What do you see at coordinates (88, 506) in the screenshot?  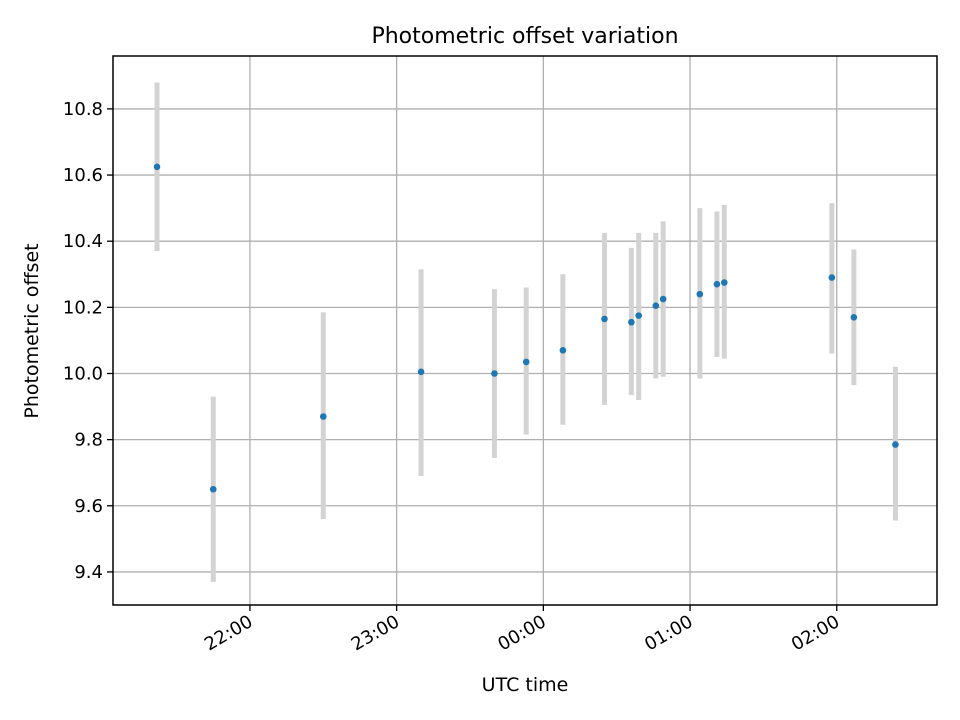 I see `y-tick-label: 9.6` at bounding box center [88, 506].